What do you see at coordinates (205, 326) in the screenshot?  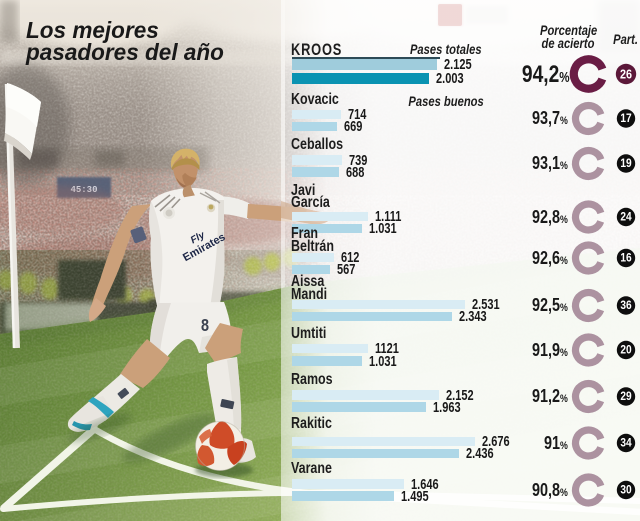 I see `svg-text: 8` at bounding box center [205, 326].